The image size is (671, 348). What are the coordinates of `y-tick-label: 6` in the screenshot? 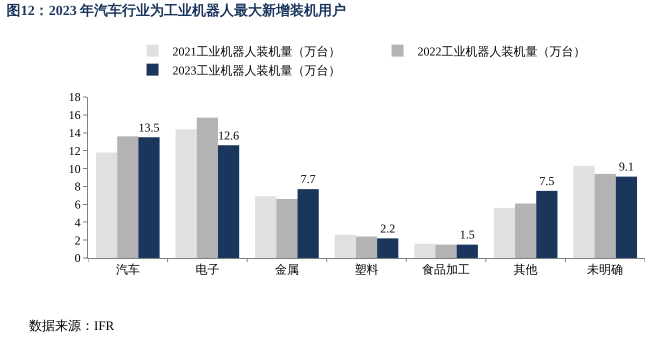 It's located at (77, 205).